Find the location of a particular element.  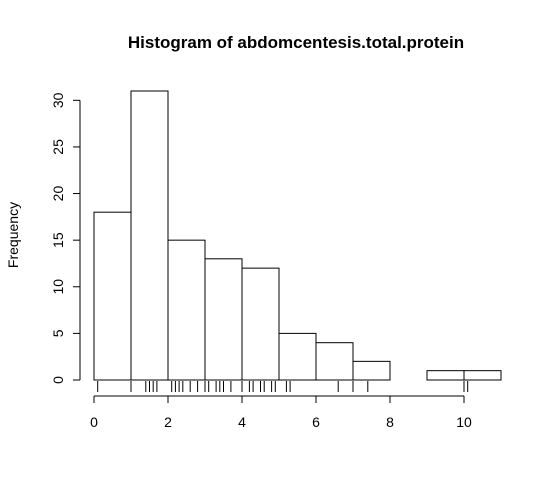

x-tick-label: 10 is located at coordinates (464, 422).